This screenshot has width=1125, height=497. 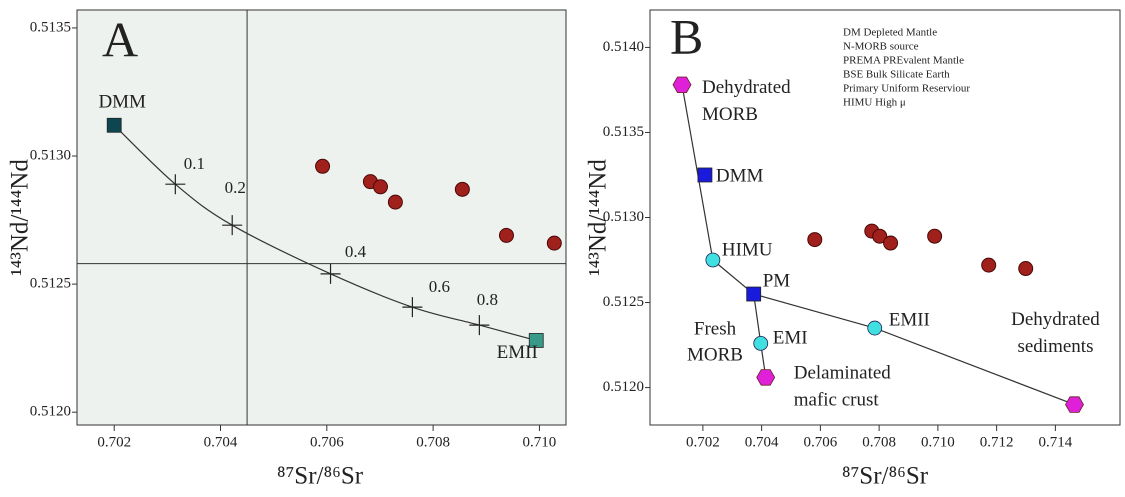 I want to click on y-tick-label: 0.5140, so click(x=623, y=47).